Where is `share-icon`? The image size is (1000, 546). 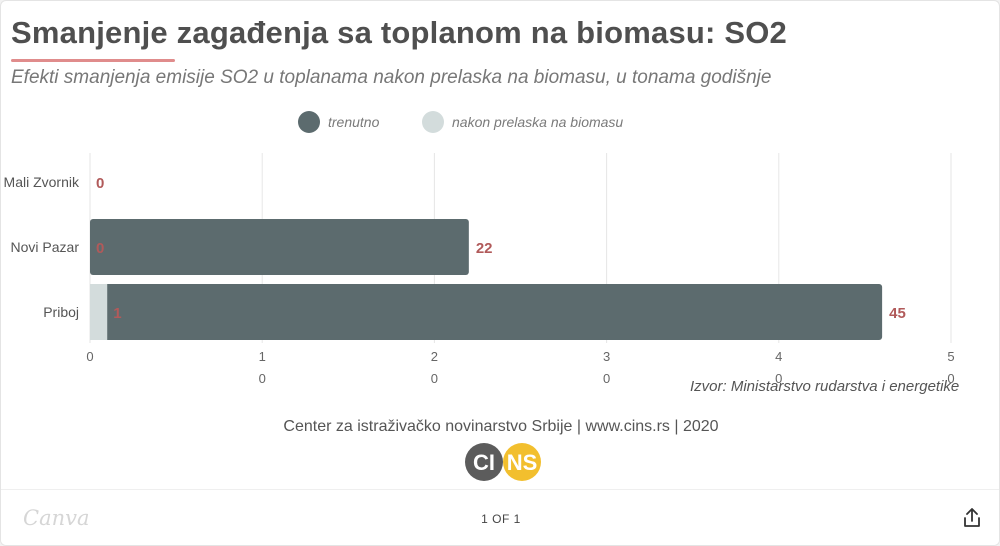 share-icon is located at coordinates (972, 518).